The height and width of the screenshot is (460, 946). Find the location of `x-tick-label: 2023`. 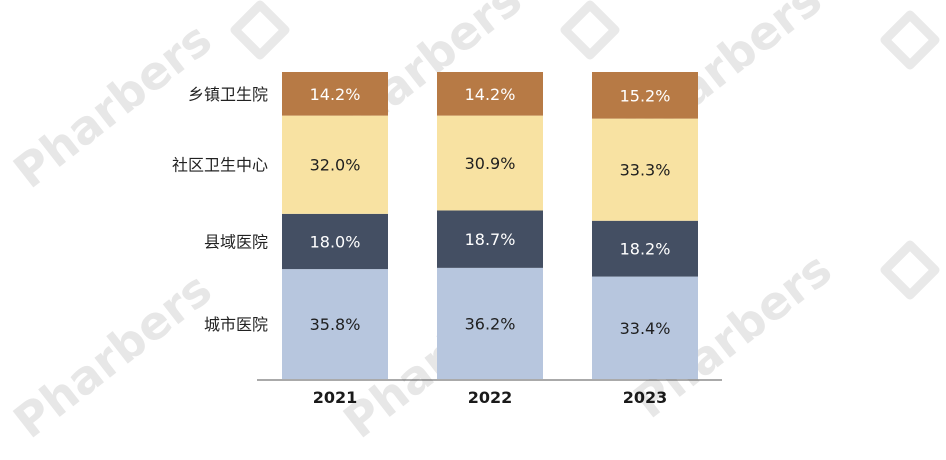

x-tick-label: 2023 is located at coordinates (645, 397).